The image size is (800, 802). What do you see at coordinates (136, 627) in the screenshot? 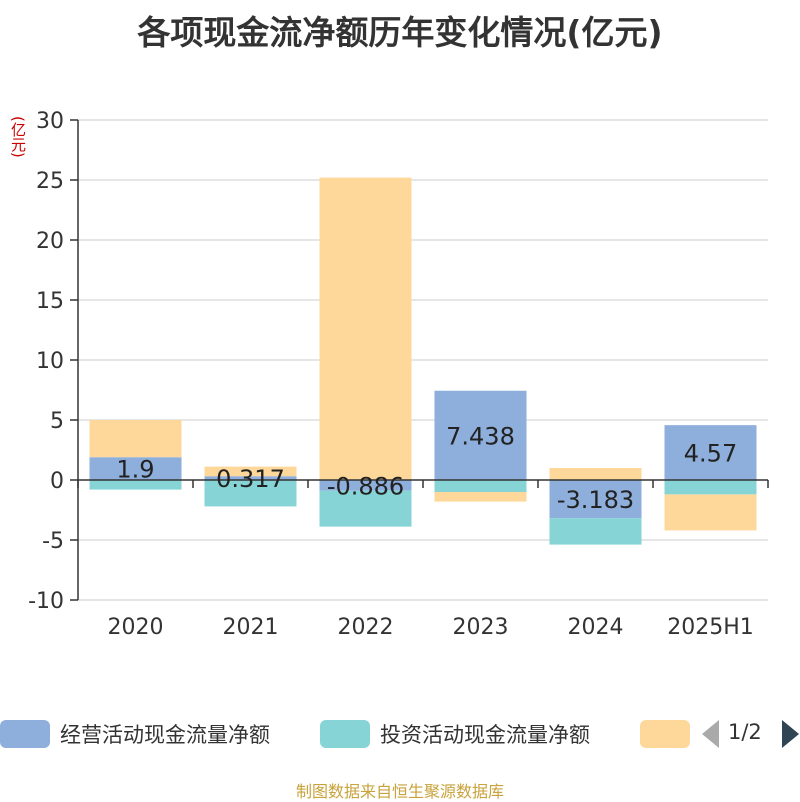
I see `x-tick-label: 2020` at bounding box center [136, 627].